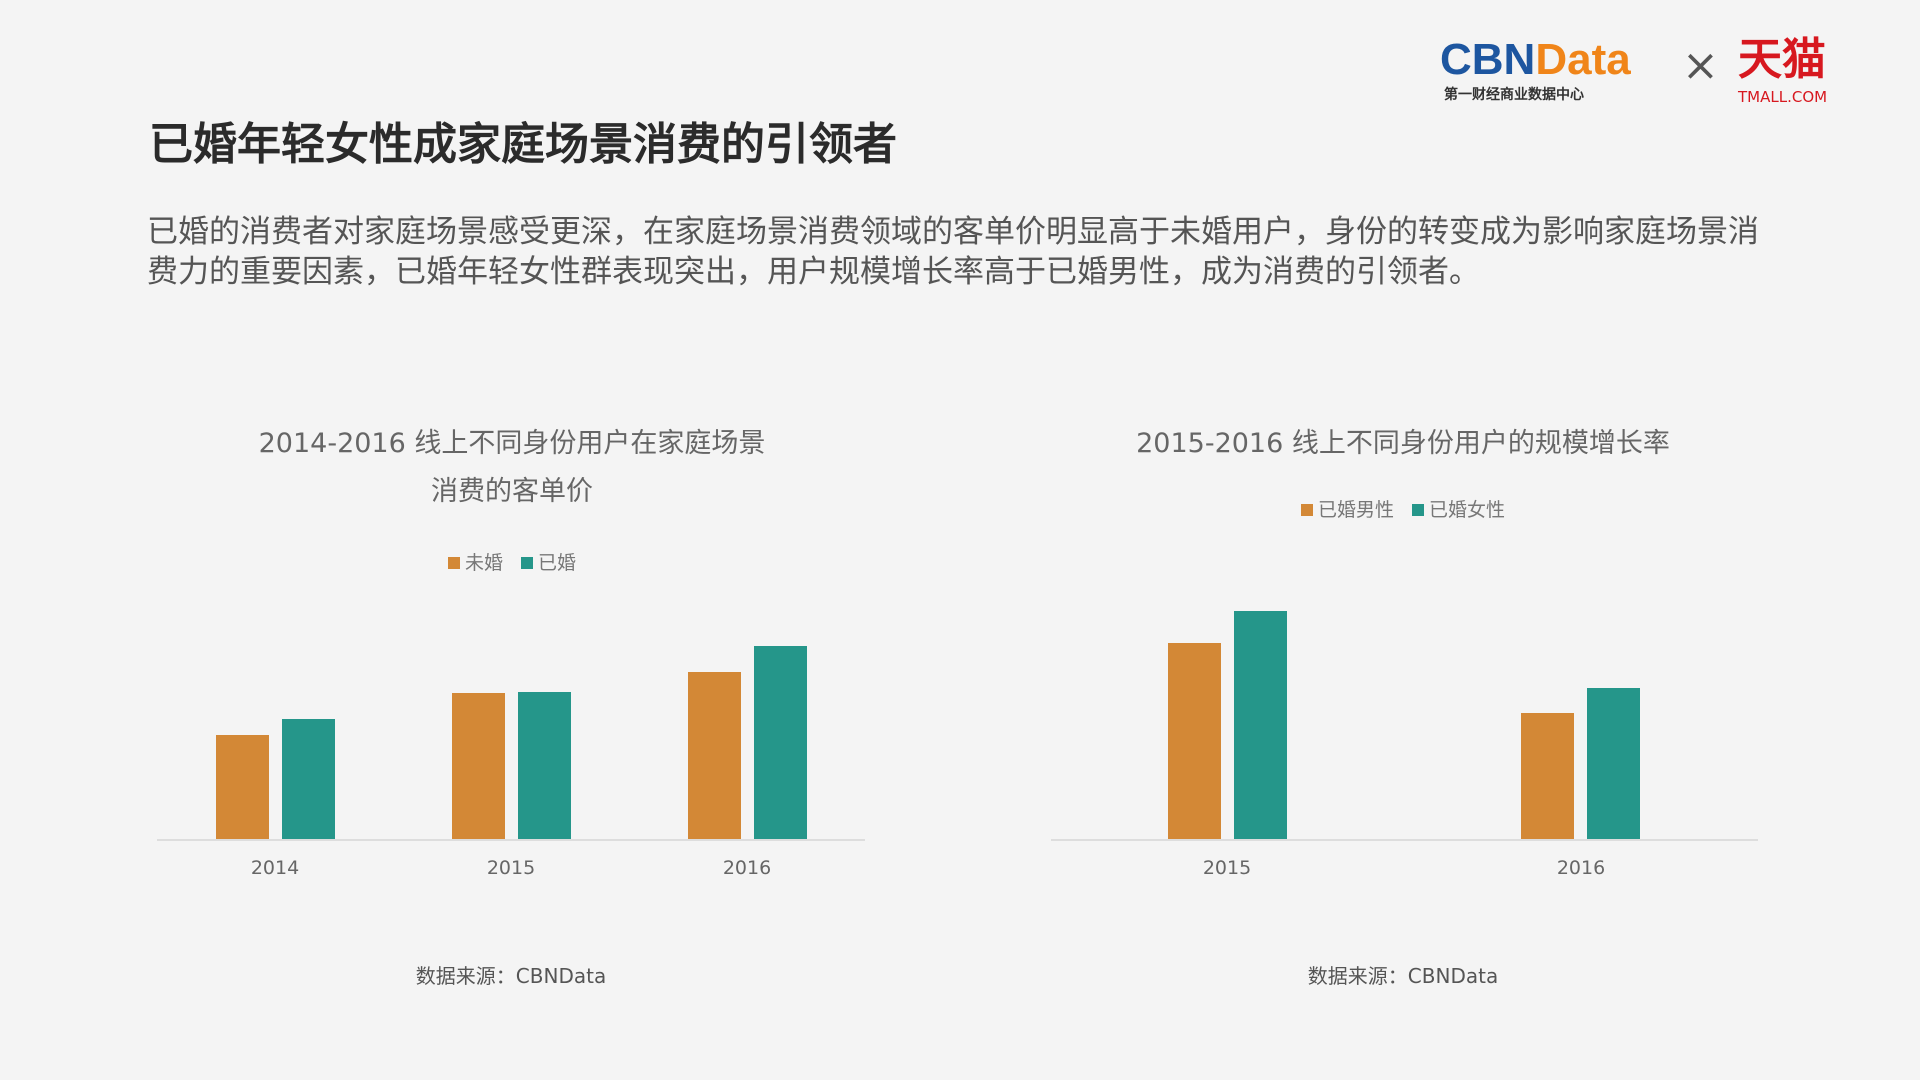  What do you see at coordinates (511, 976) in the screenshot?
I see `chart1-source: 数据来源：CBNData` at bounding box center [511, 976].